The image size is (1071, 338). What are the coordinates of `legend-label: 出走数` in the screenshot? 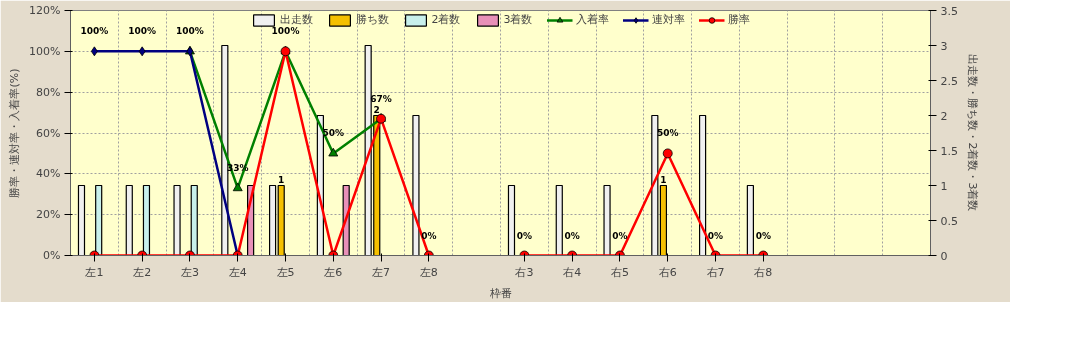 It's located at (296, 19).